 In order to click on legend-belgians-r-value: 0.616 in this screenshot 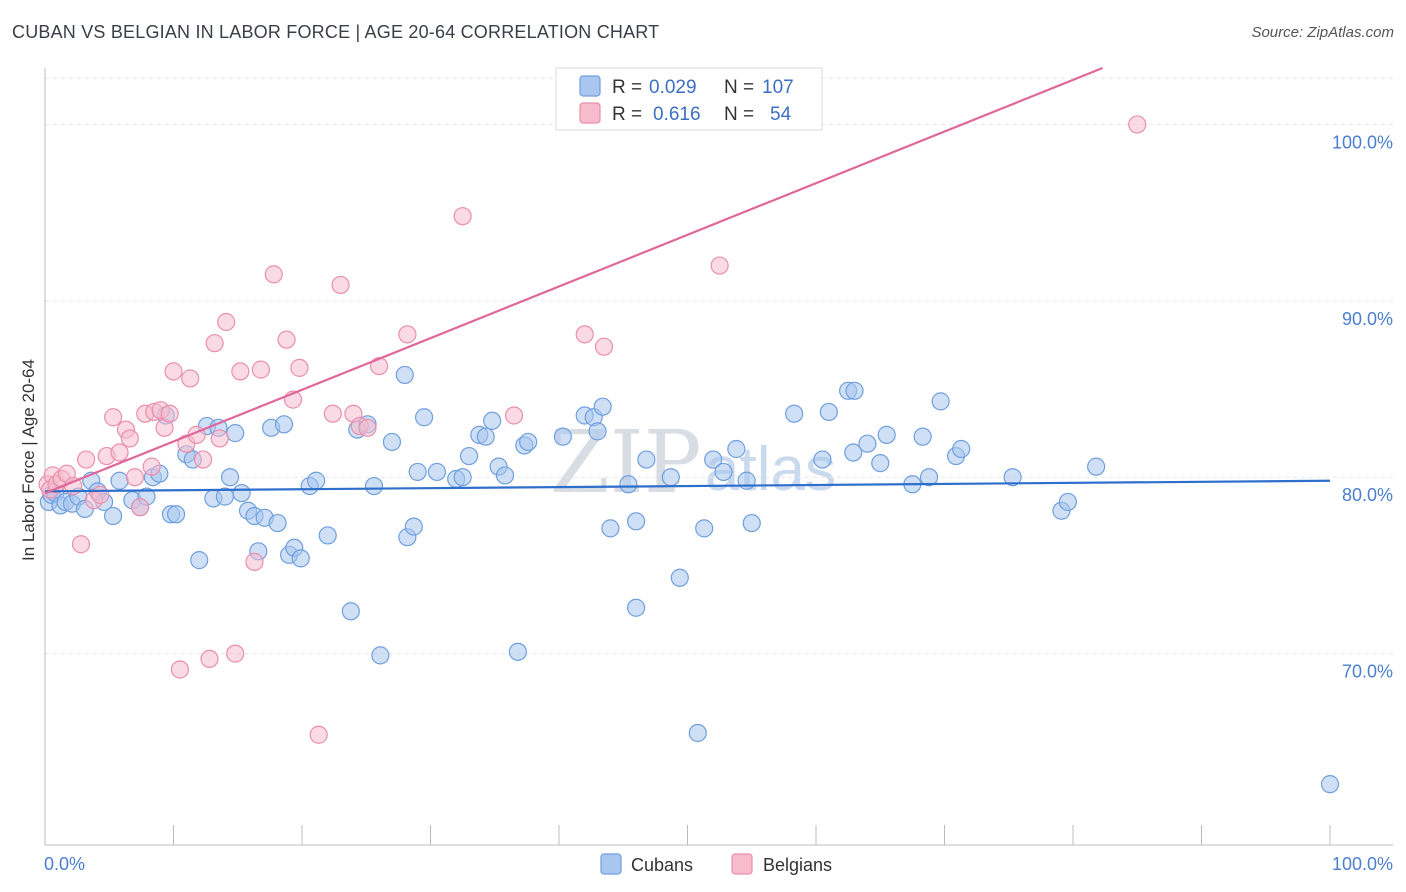, I will do `click(677, 114)`.